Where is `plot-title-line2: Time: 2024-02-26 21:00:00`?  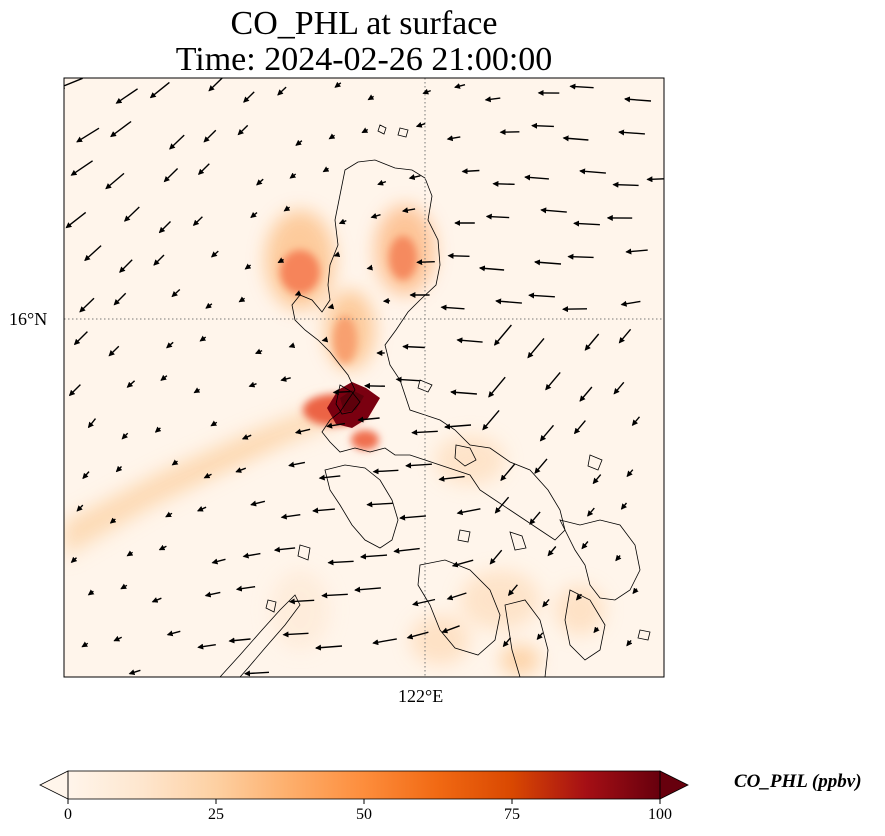 plot-title-line2: Time: 2024-02-26 21:00:00 is located at coordinates (364, 59).